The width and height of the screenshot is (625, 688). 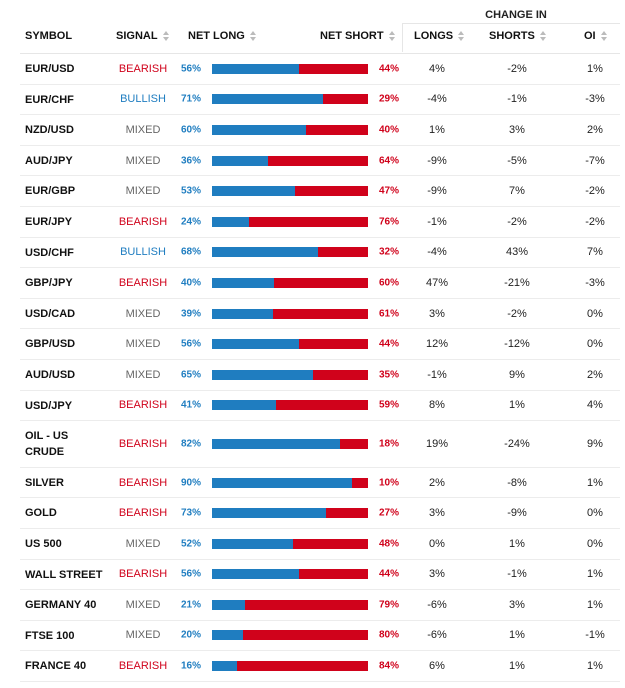 I want to click on symbol: FRANCE 40, so click(x=56, y=666).